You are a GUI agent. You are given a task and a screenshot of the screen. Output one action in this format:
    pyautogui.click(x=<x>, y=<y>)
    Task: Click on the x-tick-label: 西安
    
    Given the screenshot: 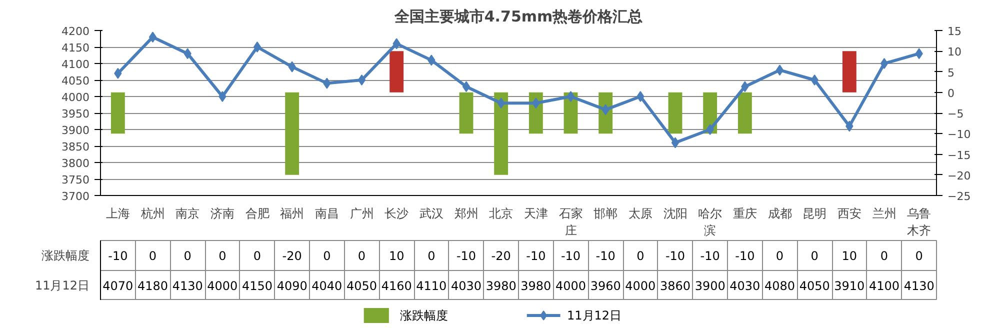 What is the action you would take?
    pyautogui.click(x=849, y=213)
    